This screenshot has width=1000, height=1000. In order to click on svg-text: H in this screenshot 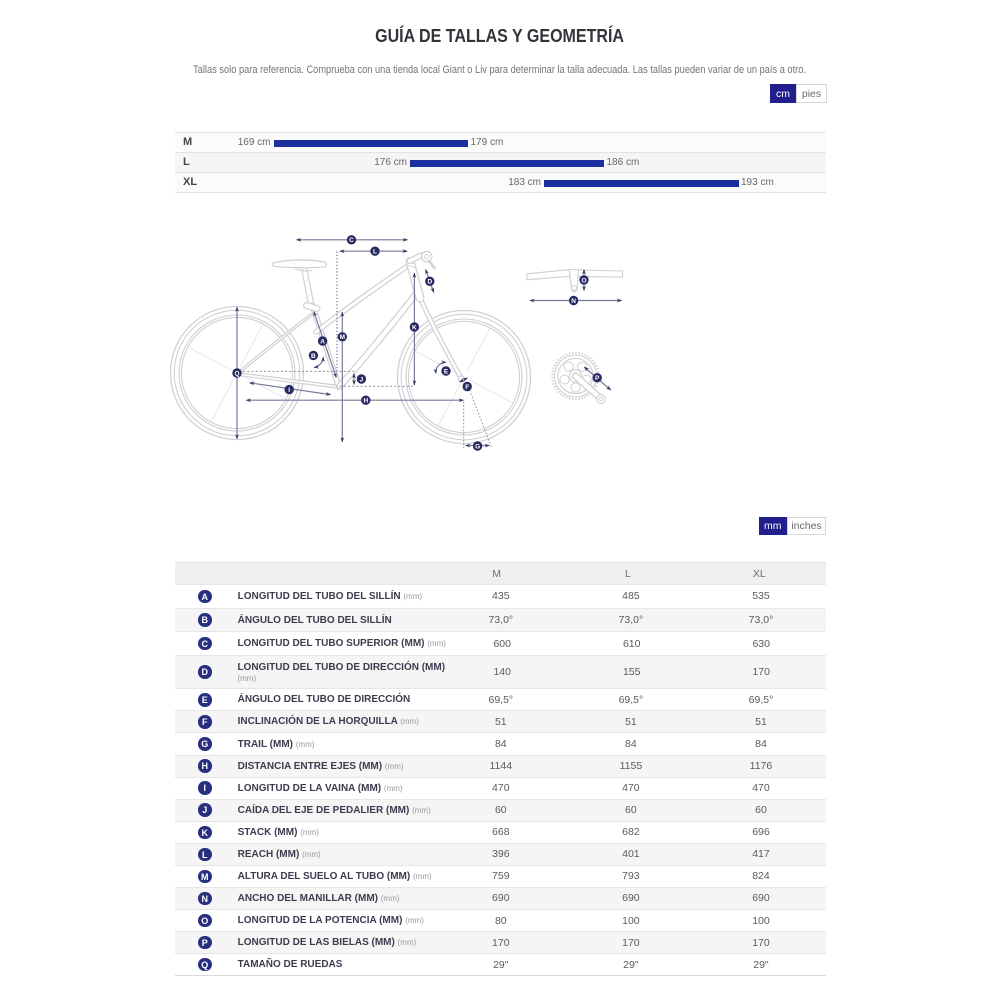, I will do `click(365, 401)`.